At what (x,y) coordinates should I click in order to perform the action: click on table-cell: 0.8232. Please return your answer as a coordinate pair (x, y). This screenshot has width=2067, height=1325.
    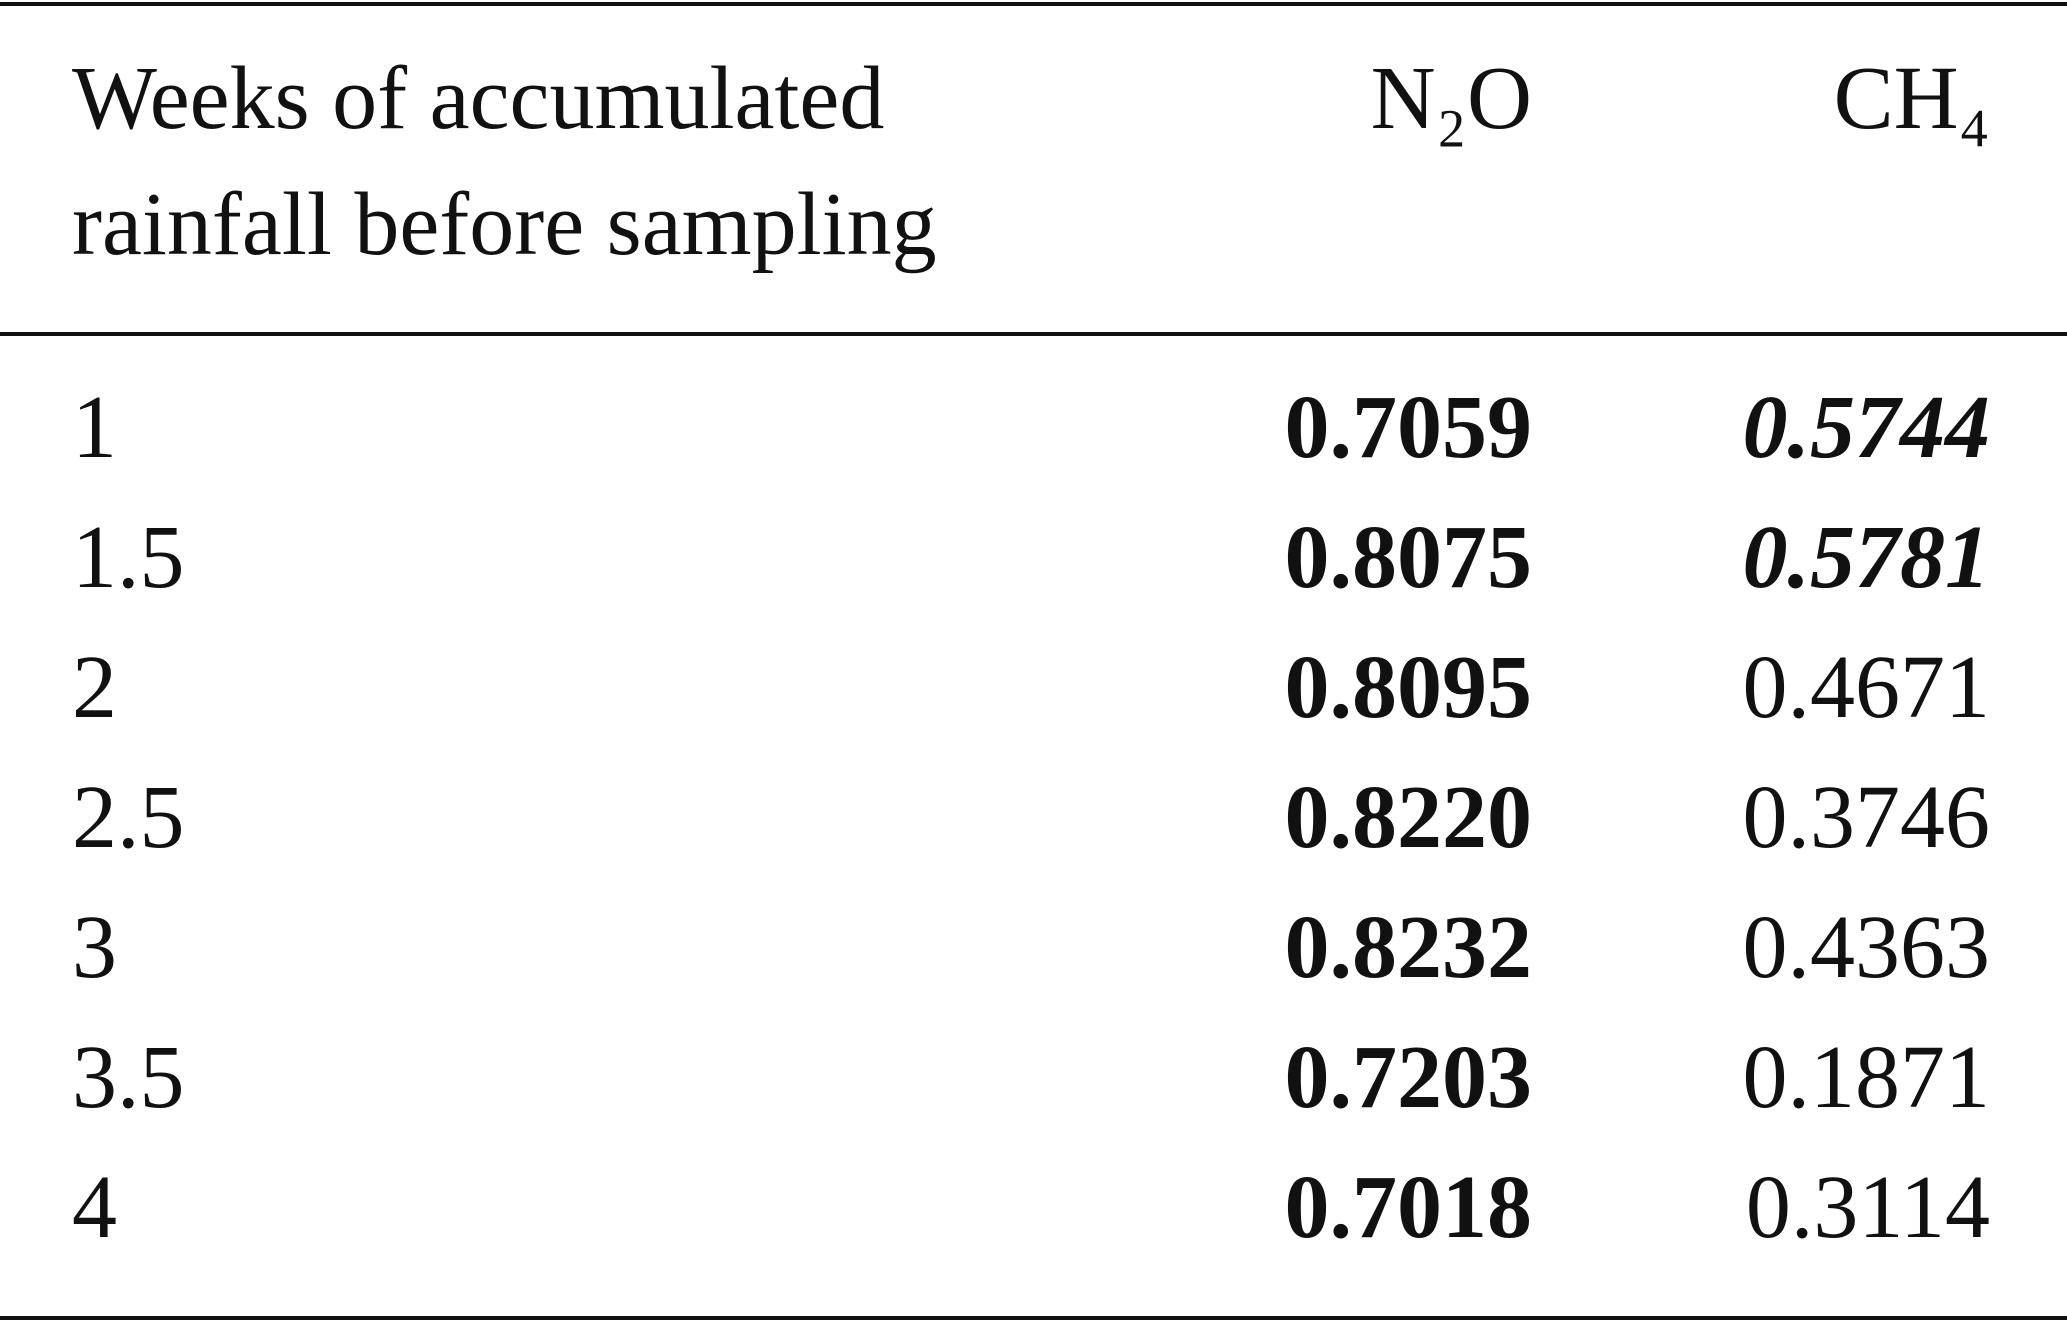
    Looking at the image, I should click on (1408, 947).